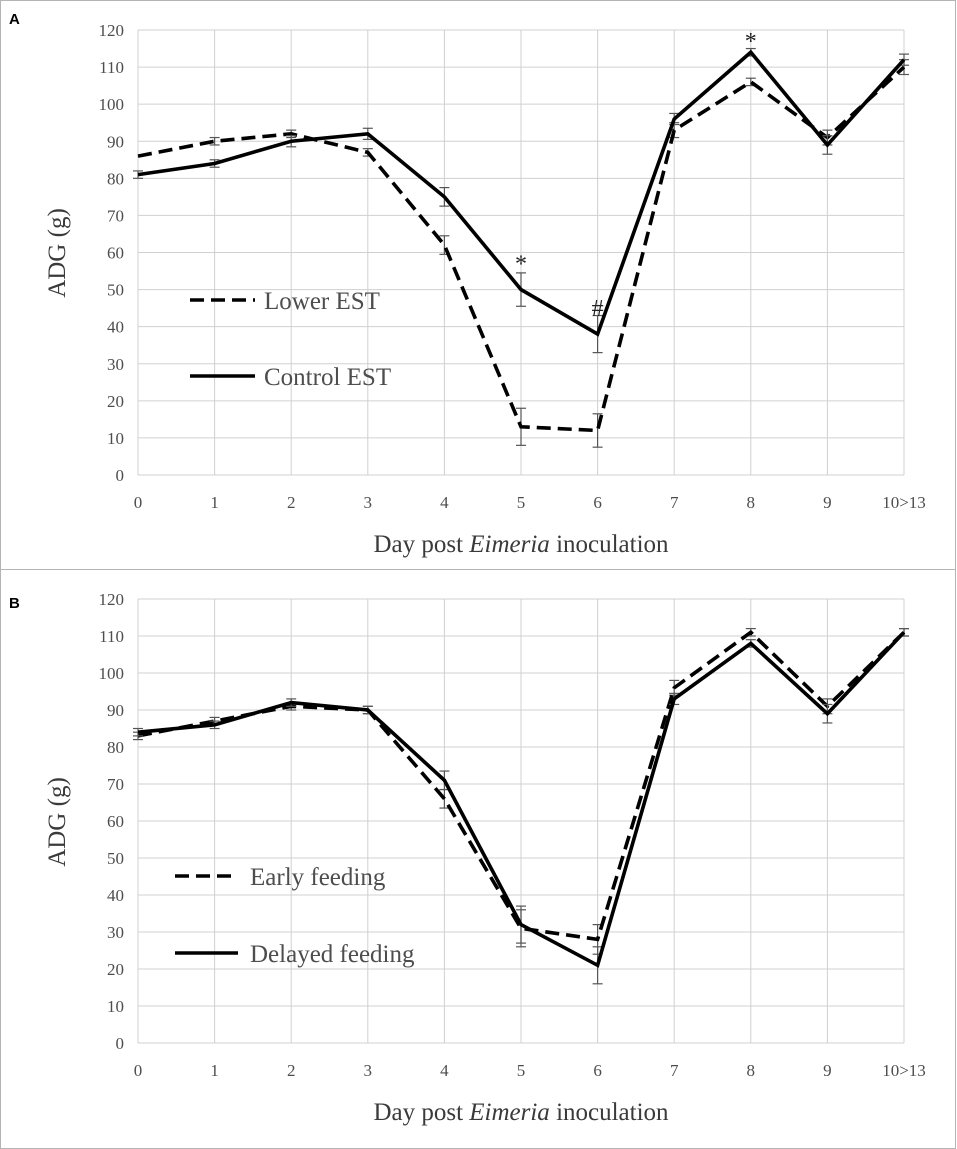 This screenshot has height=1149, width=957. I want to click on legend-label: Early feeding, so click(318, 877).